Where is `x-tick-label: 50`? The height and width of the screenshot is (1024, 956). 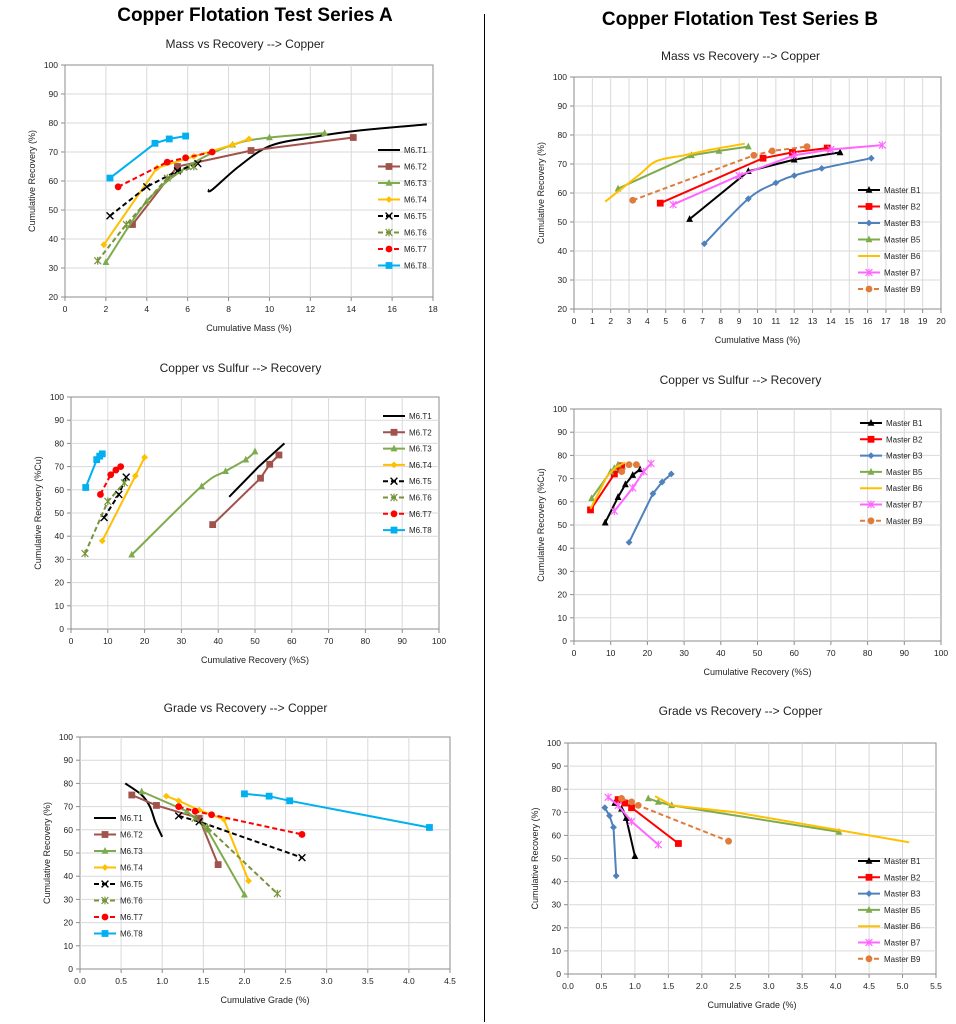 x-tick-label: 50 is located at coordinates (758, 653).